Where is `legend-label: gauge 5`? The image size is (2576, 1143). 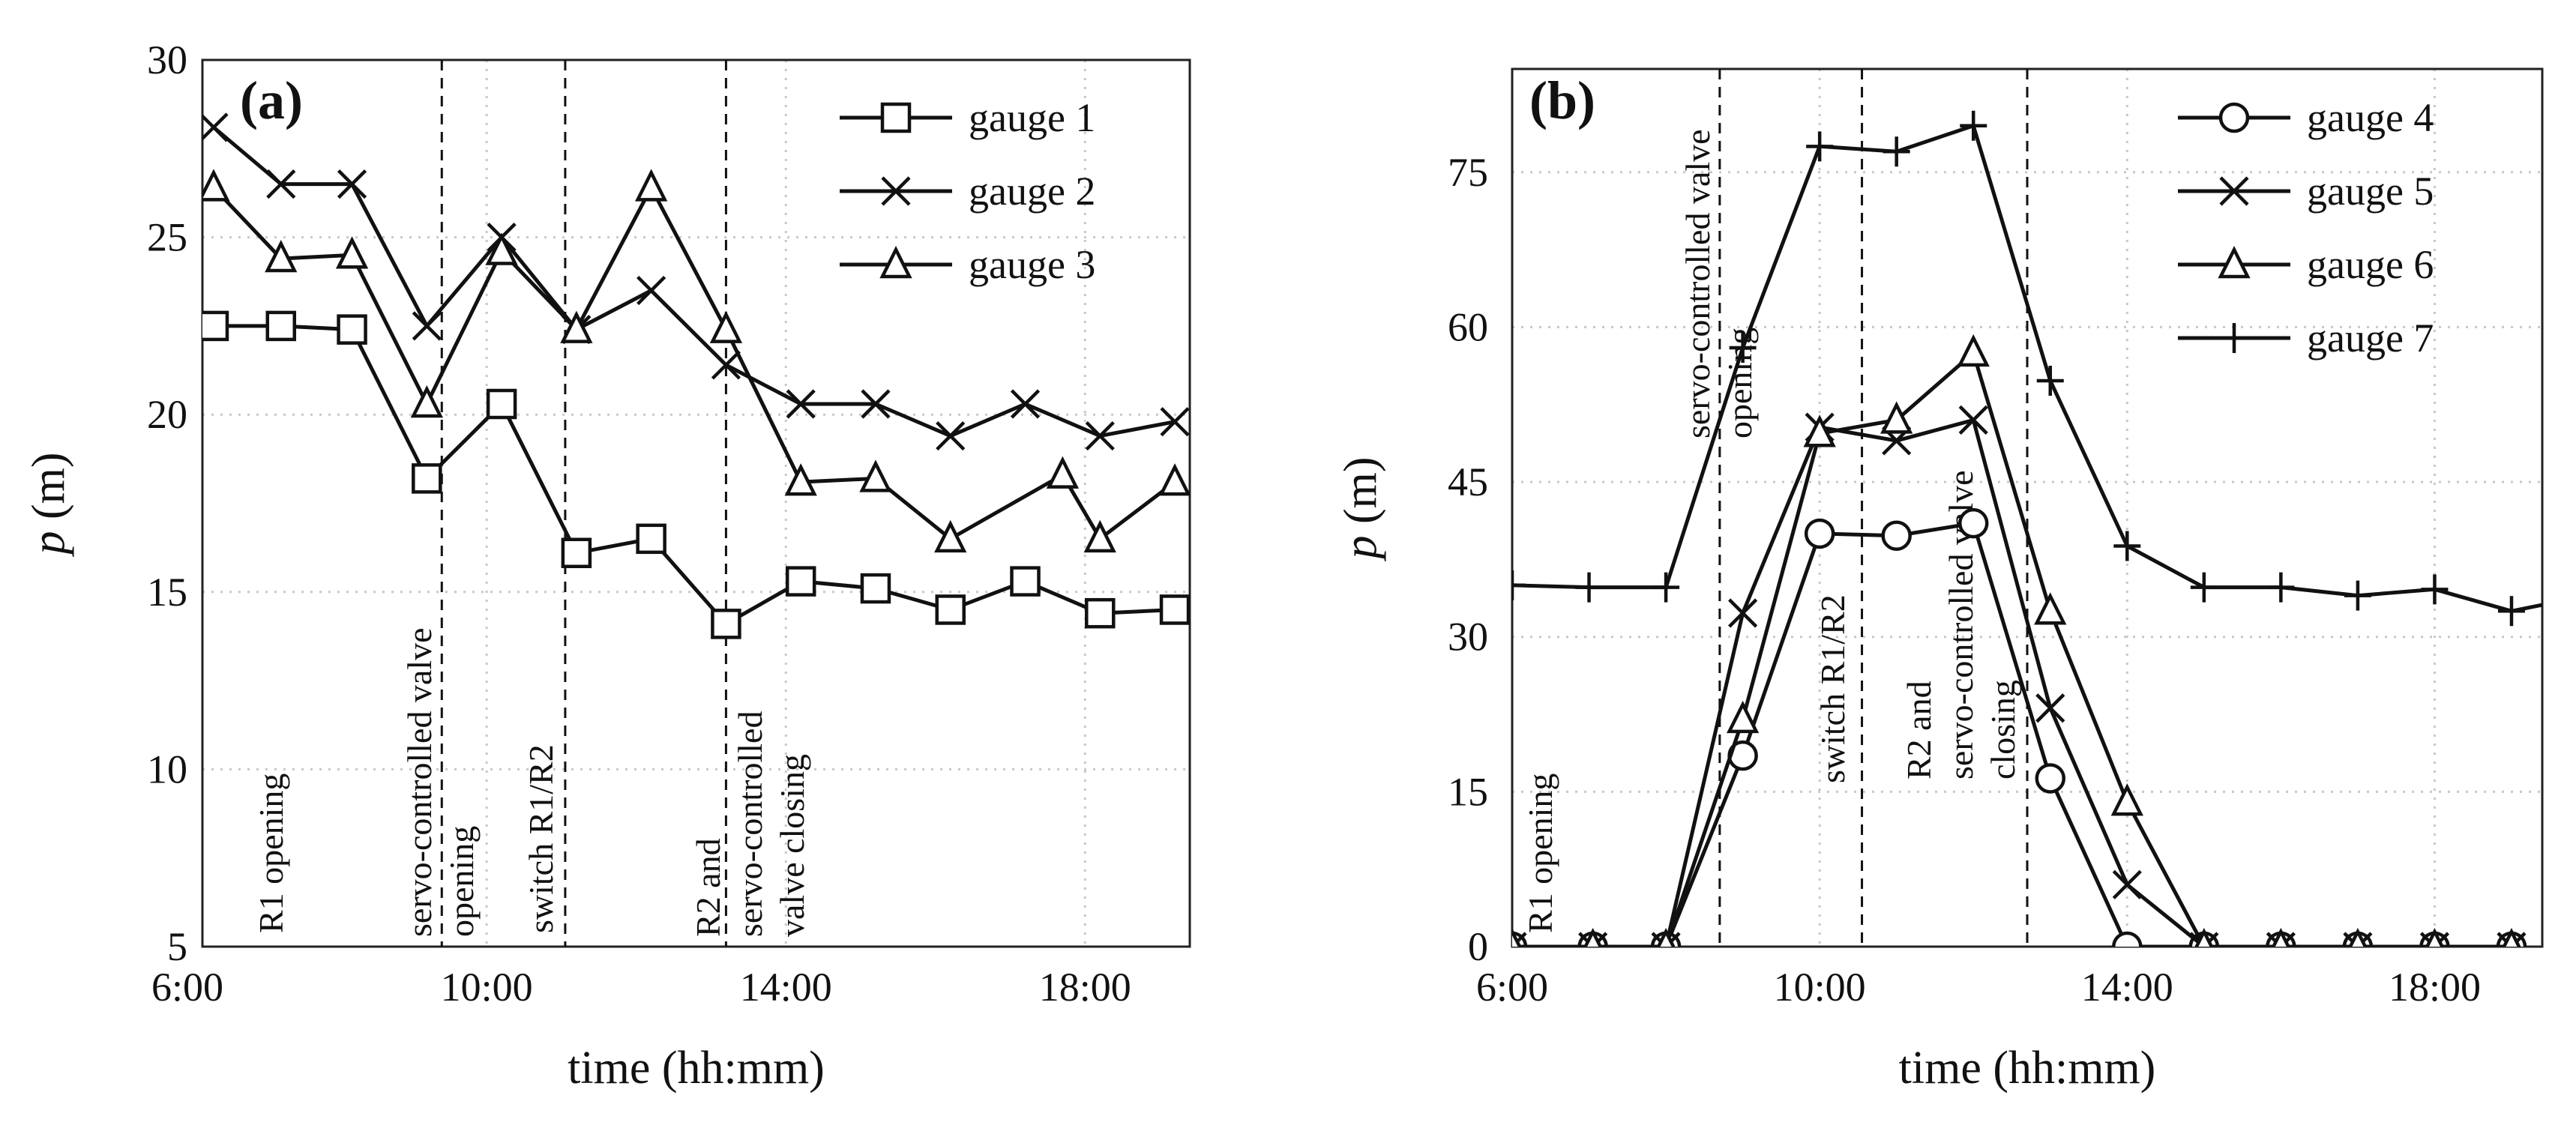 legend-label: gauge 5 is located at coordinates (2371, 191).